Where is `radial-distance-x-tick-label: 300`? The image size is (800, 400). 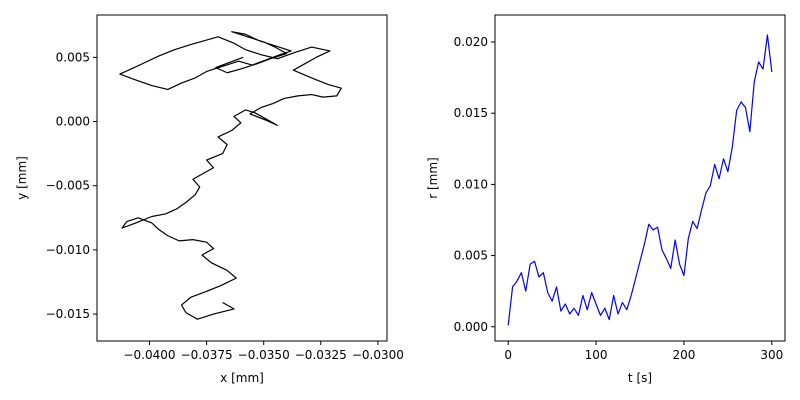
radial-distance-x-tick-label: 300 is located at coordinates (771, 355).